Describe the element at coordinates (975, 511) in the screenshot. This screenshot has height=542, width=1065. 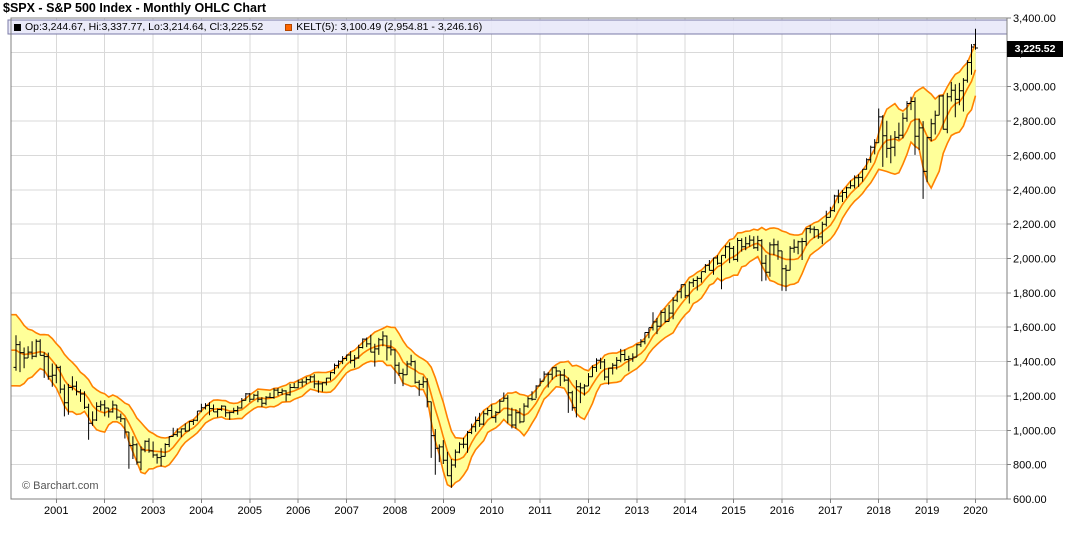
I see `x-axis-label: 2020` at that location.